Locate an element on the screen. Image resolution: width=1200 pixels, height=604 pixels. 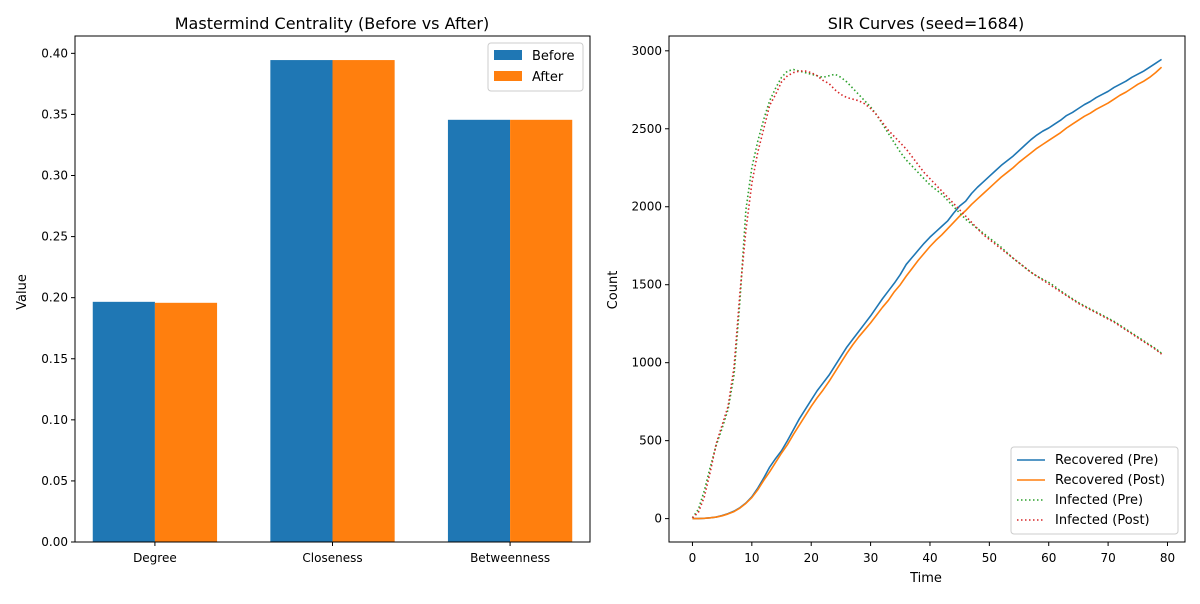
line-chart-y-label: Count is located at coordinates (613, 290).